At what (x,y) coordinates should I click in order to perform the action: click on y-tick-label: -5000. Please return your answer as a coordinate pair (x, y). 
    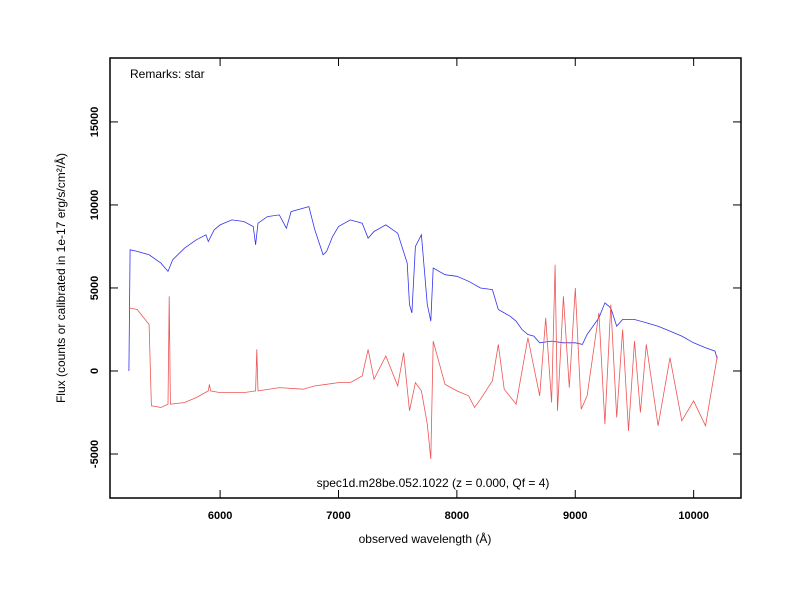
    Looking at the image, I should click on (95, 454).